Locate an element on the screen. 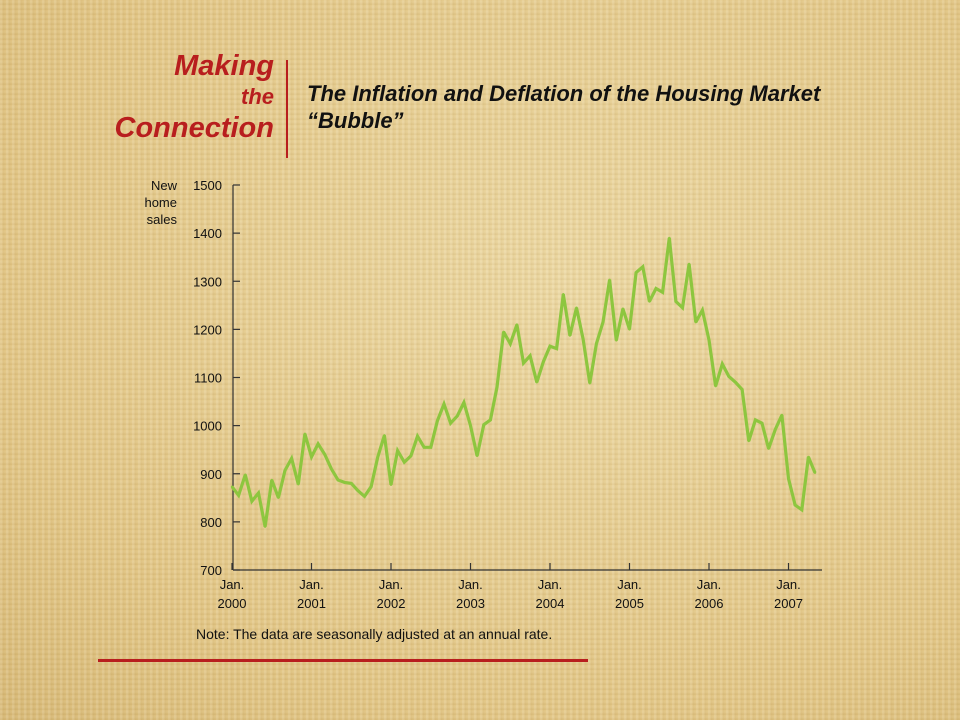 This screenshot has width=960, height=720. brand-the: the is located at coordinates (257, 96).